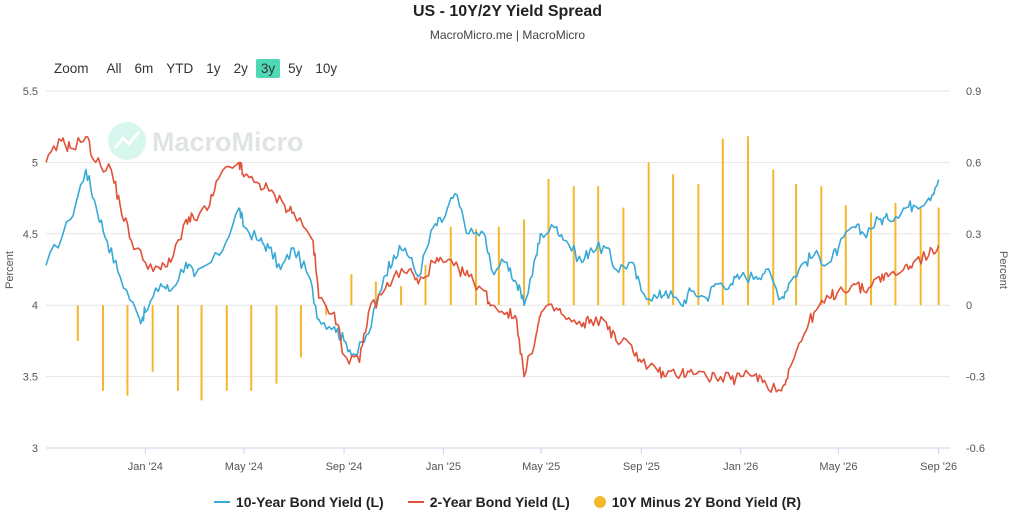 The height and width of the screenshot is (519, 1015). What do you see at coordinates (740, 467) in the screenshot?
I see `x-tick-label: Jan '26` at bounding box center [740, 467].